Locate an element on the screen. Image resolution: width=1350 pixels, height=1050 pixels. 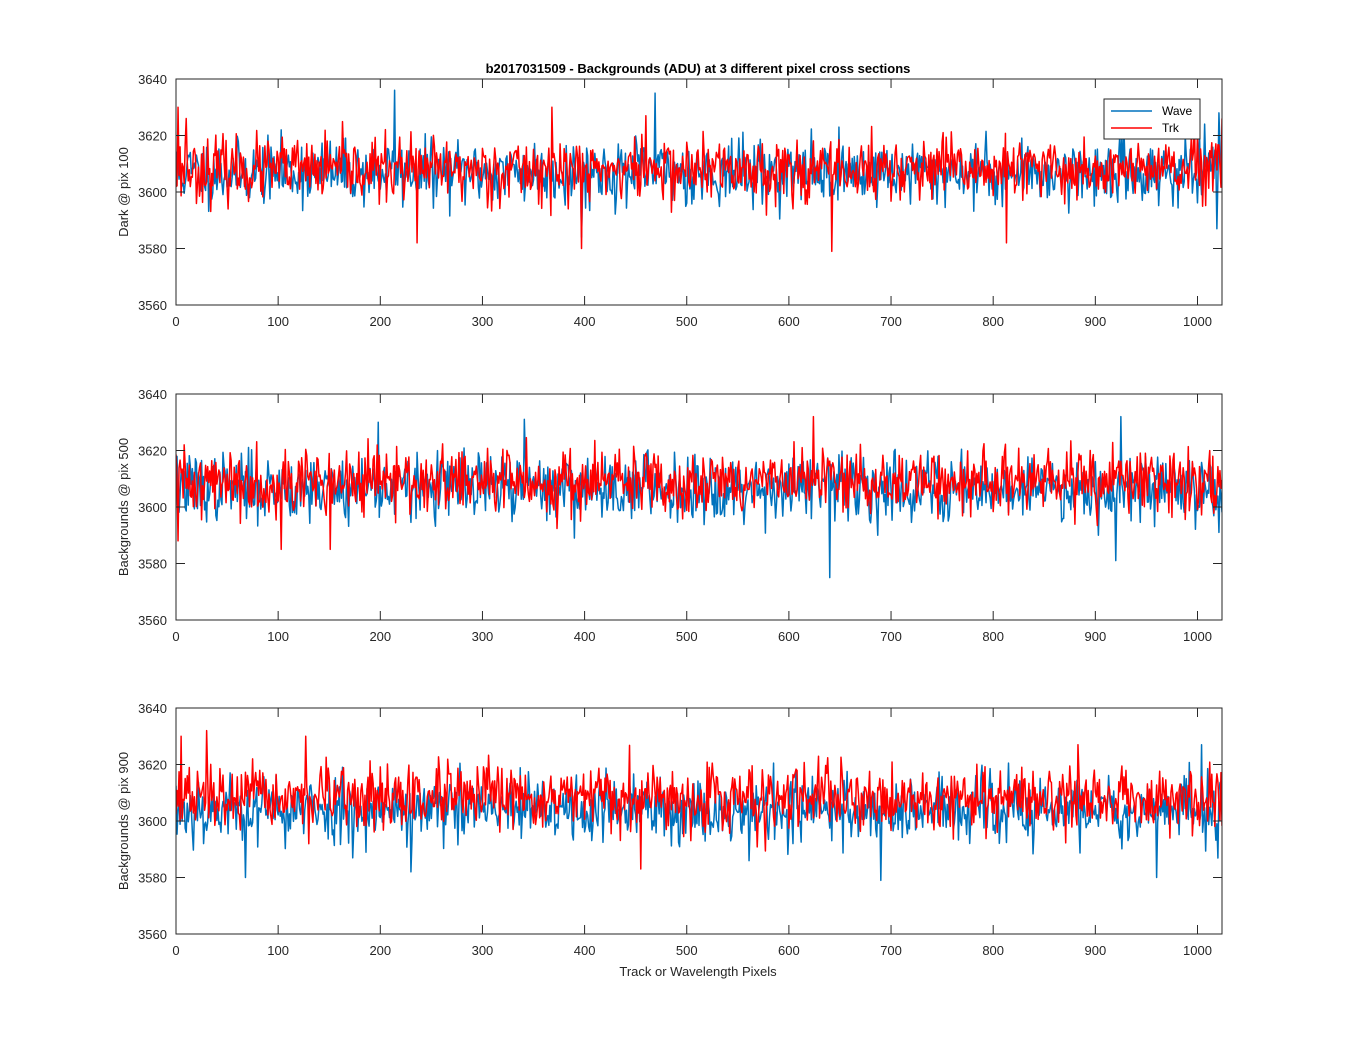
legend-box is located at coordinates (1152, 119).